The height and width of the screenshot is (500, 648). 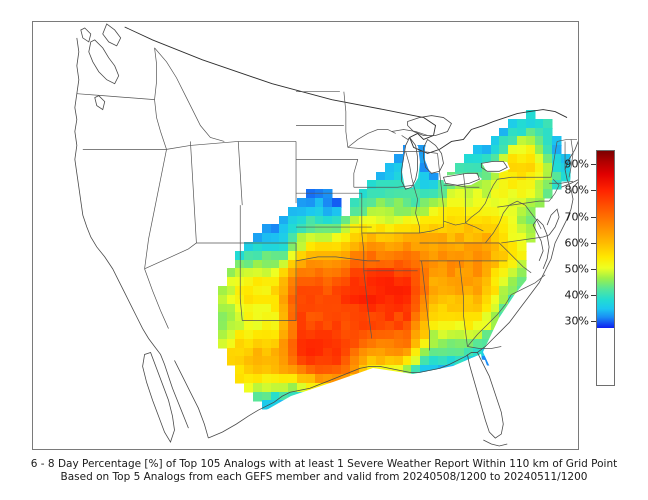 What do you see at coordinates (576, 321) in the screenshot?
I see `colorbar-tick-label: 30%` at bounding box center [576, 321].